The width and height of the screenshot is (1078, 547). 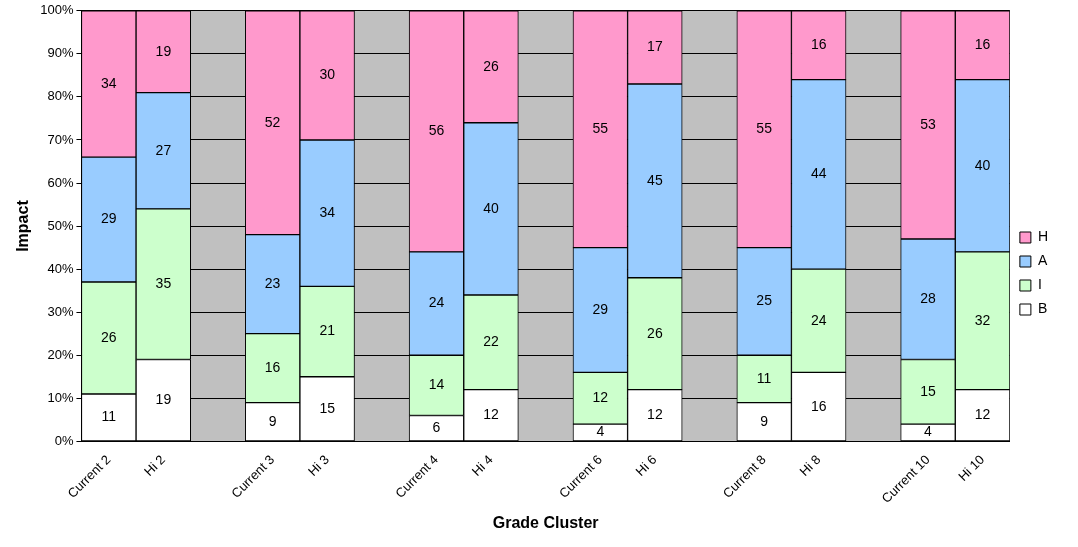 What do you see at coordinates (23, 225) in the screenshot?
I see `y-axis-title: Impact` at bounding box center [23, 225].